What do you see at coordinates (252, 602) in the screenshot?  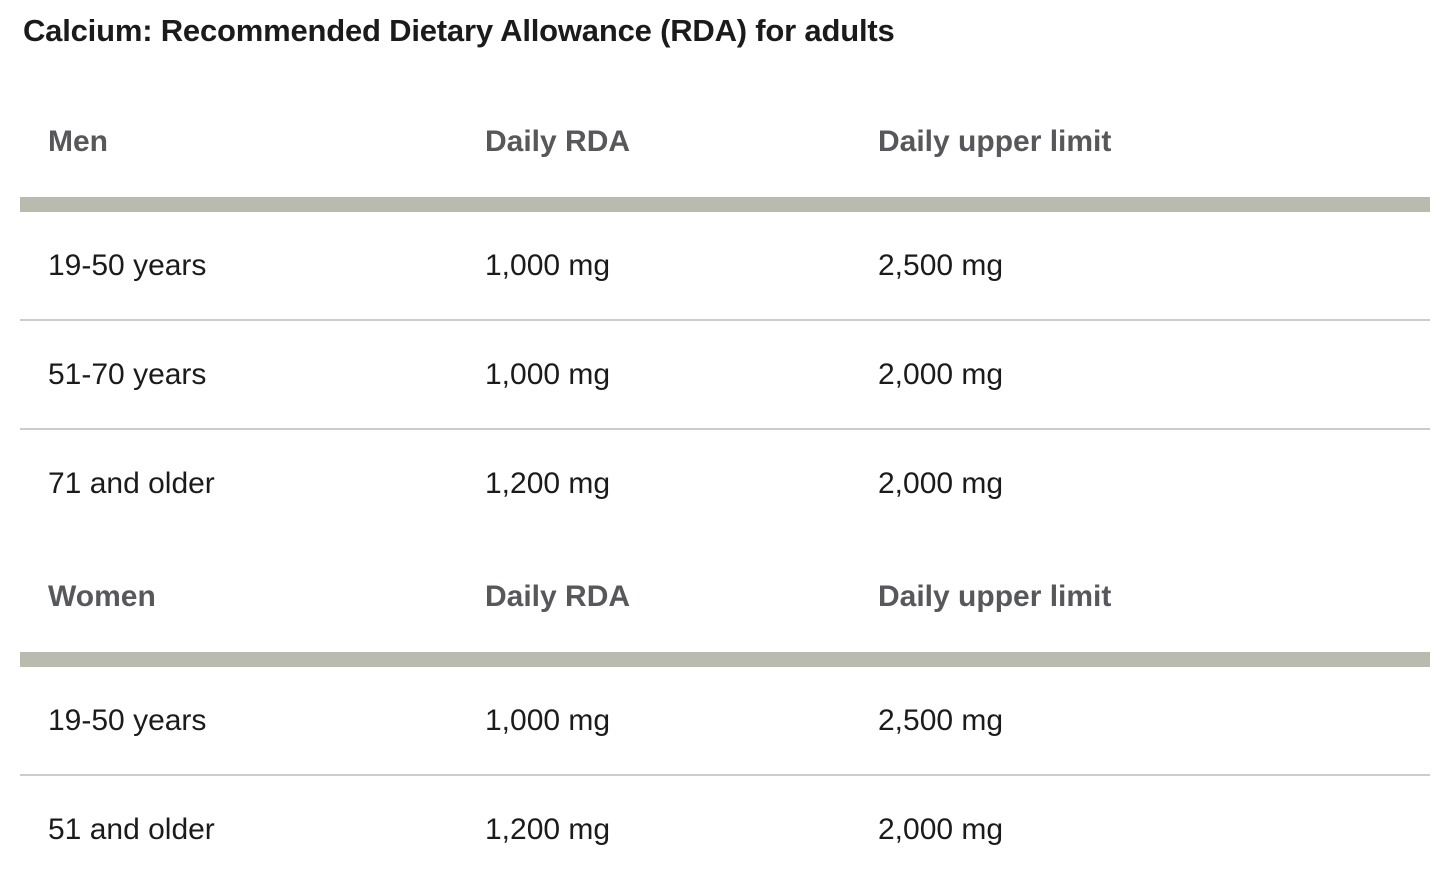 I see `group-header-women: Women` at bounding box center [252, 602].